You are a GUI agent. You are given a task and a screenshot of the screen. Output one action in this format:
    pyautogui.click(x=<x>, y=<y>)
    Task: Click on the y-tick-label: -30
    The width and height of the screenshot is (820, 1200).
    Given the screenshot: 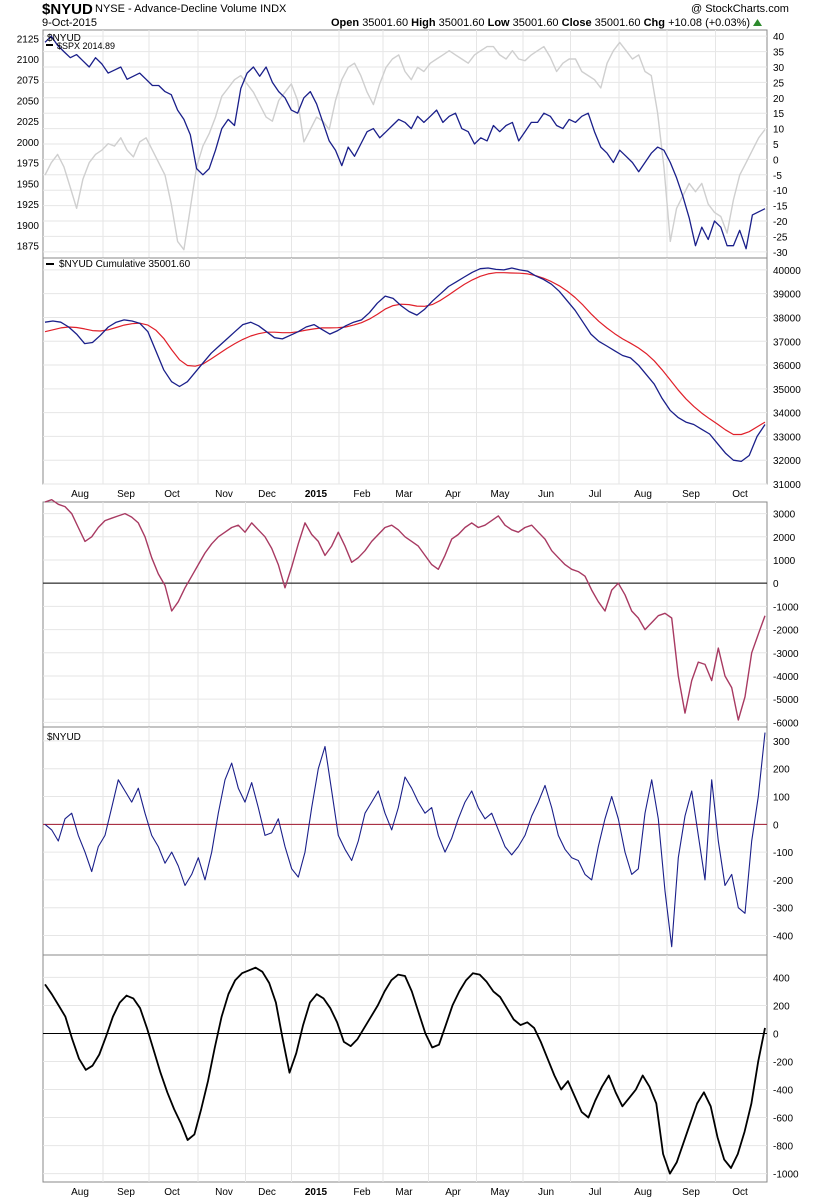 What is the action you would take?
    pyautogui.click(x=780, y=253)
    